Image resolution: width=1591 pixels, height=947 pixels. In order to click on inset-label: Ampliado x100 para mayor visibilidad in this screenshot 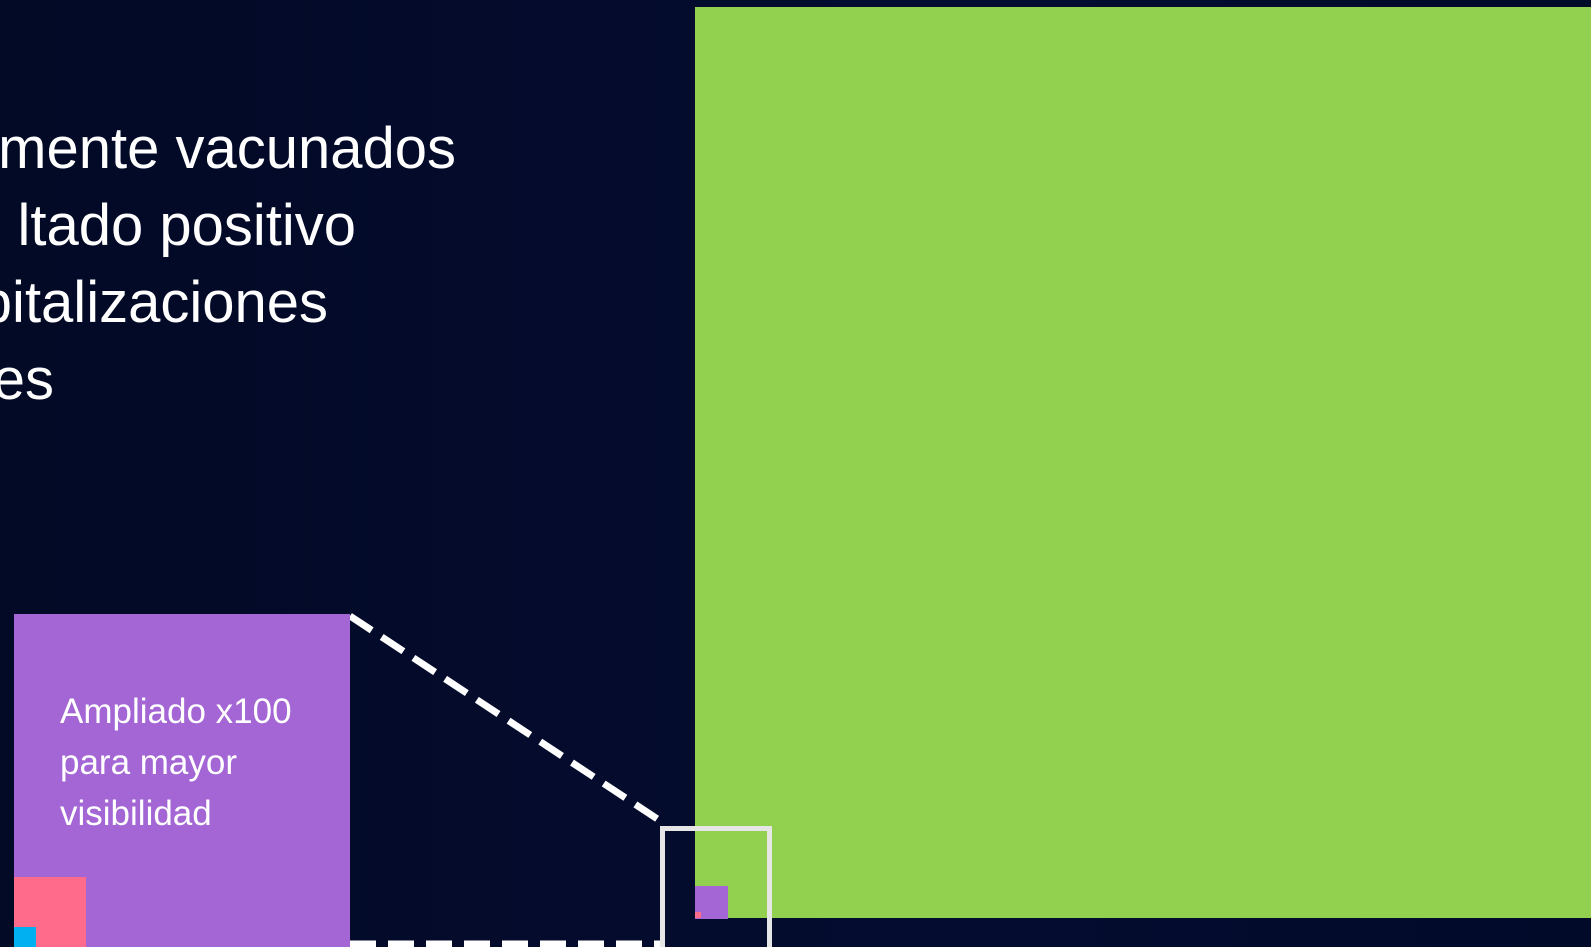, I will do `click(200, 762)`.